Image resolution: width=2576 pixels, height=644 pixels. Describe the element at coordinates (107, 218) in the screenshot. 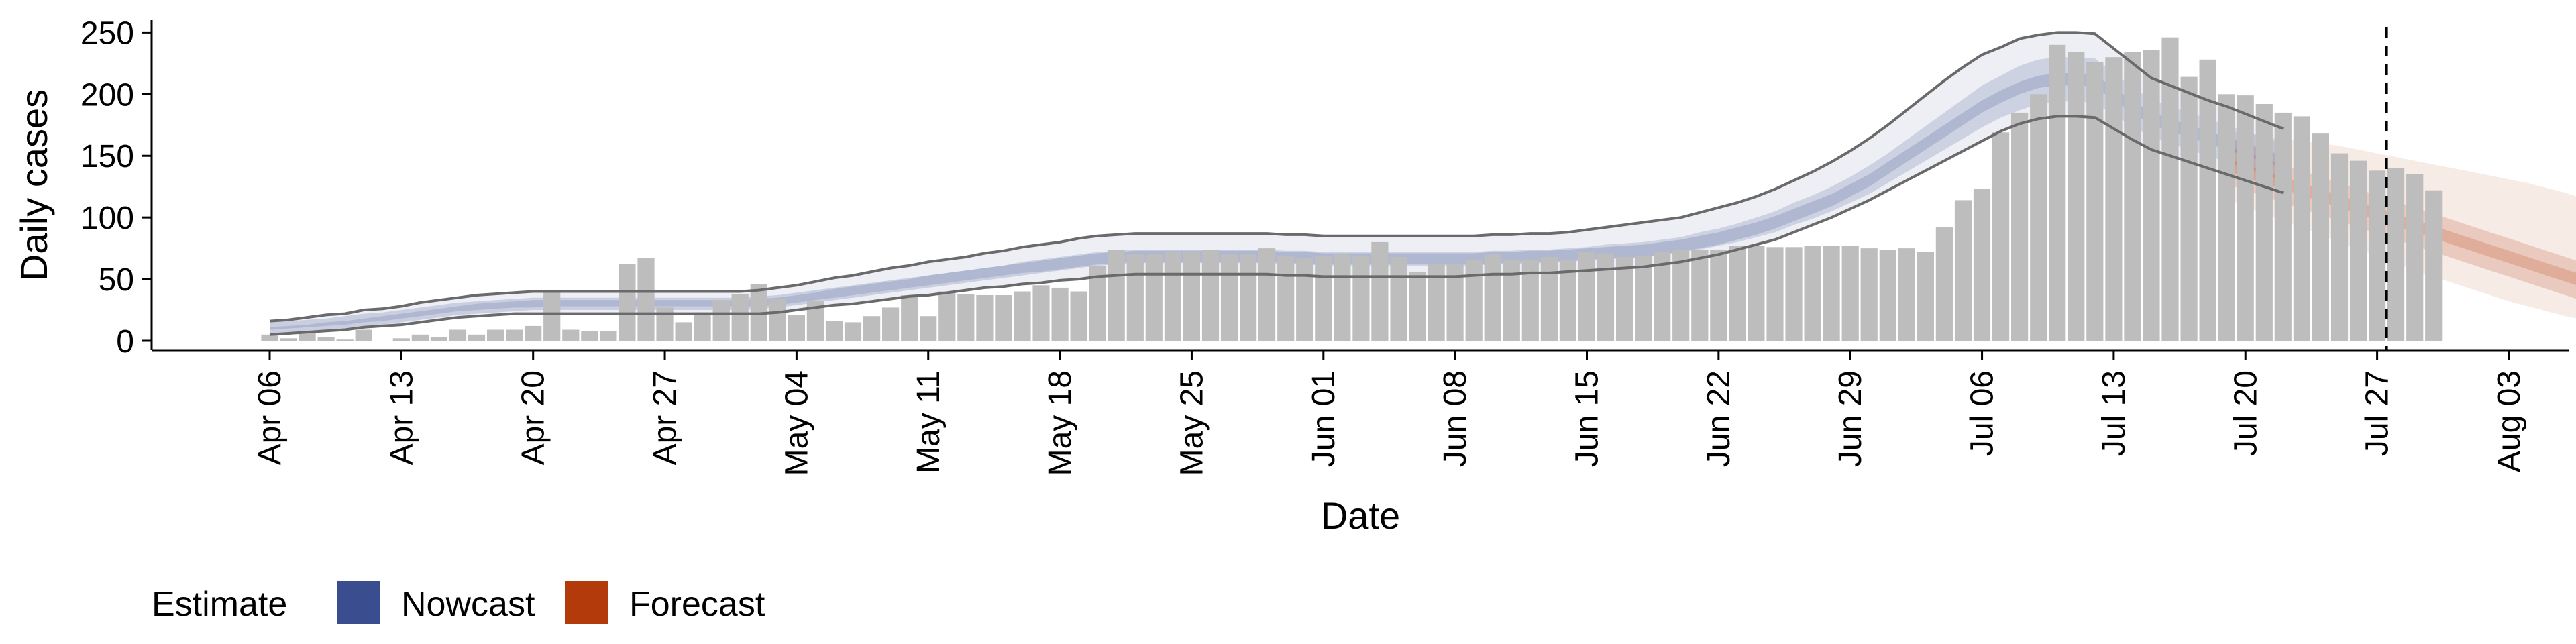

I see `y-tick-label: 100` at that location.